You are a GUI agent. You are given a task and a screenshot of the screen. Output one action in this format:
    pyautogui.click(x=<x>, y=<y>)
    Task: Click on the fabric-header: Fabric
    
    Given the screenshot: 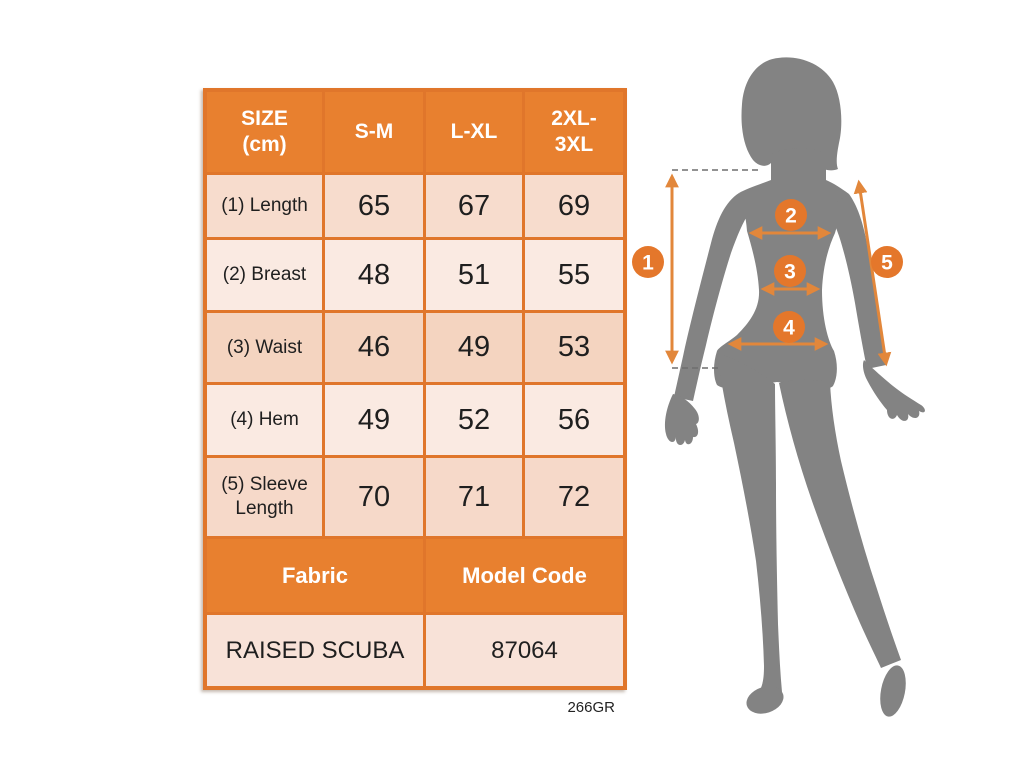 What is the action you would take?
    pyautogui.click(x=315, y=575)
    